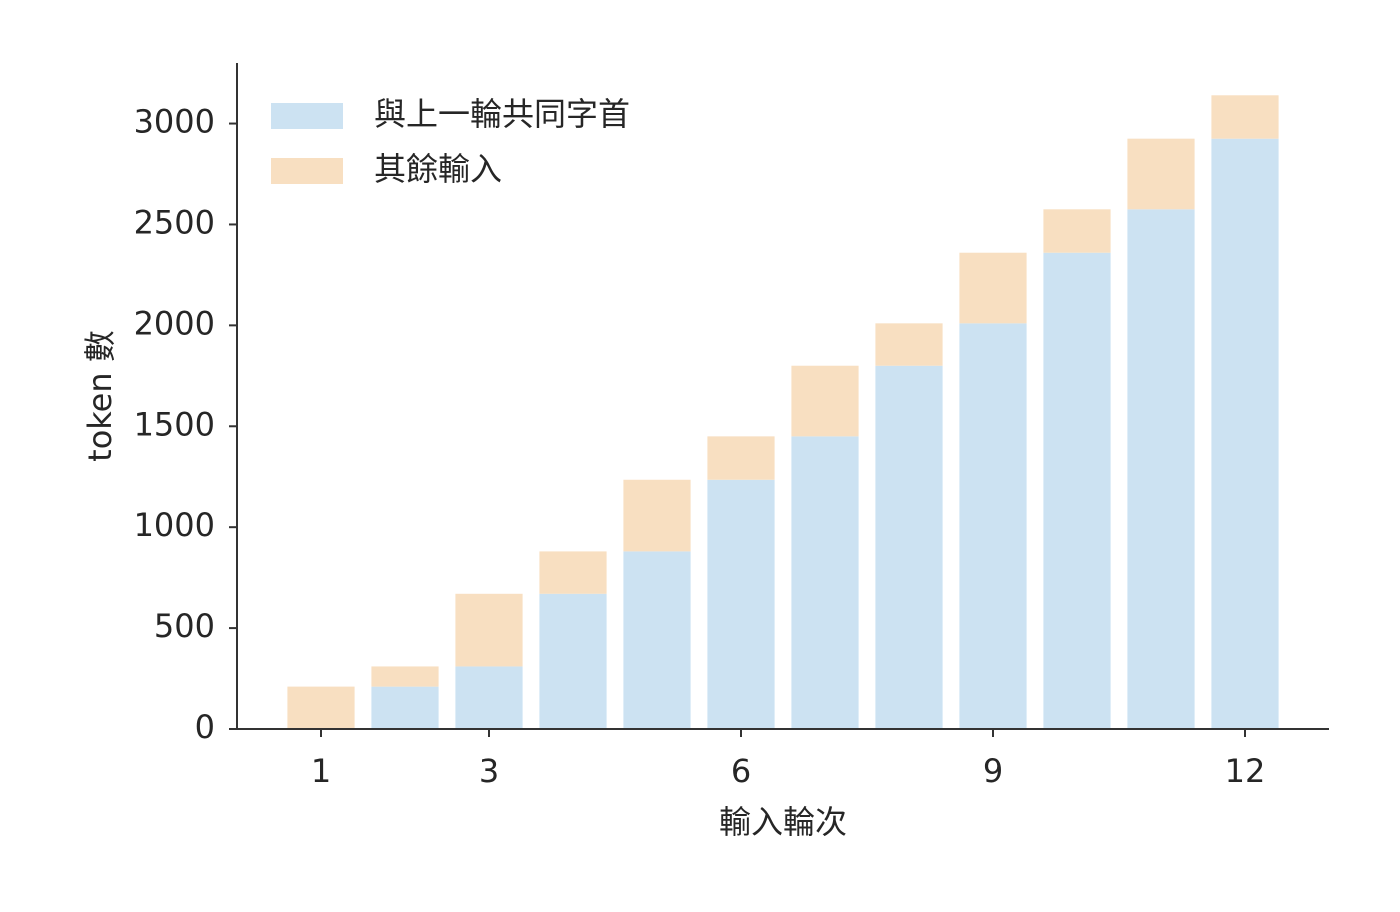  I want to click on legend-label: 其餘輸入, so click(438, 169).